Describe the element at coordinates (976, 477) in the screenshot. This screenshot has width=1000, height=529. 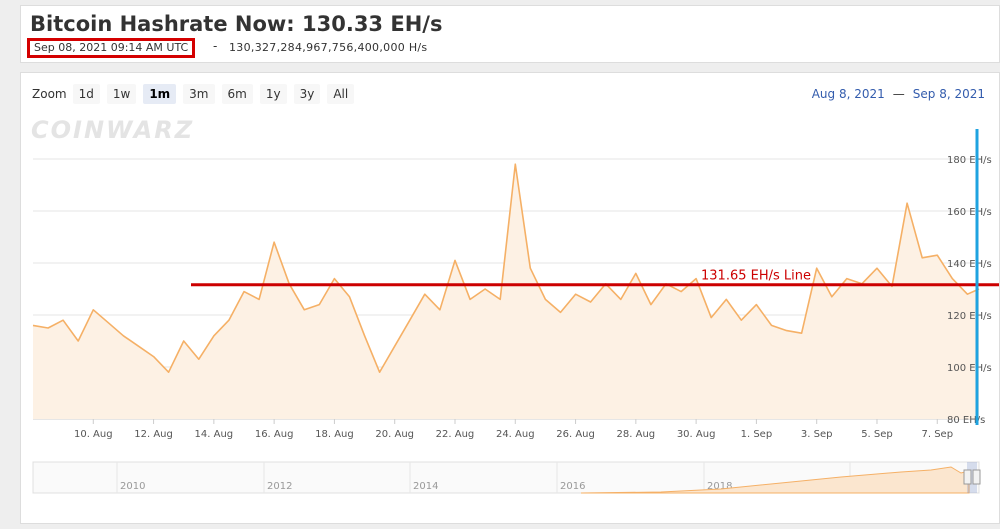
I see `navigator-handle-right` at that location.